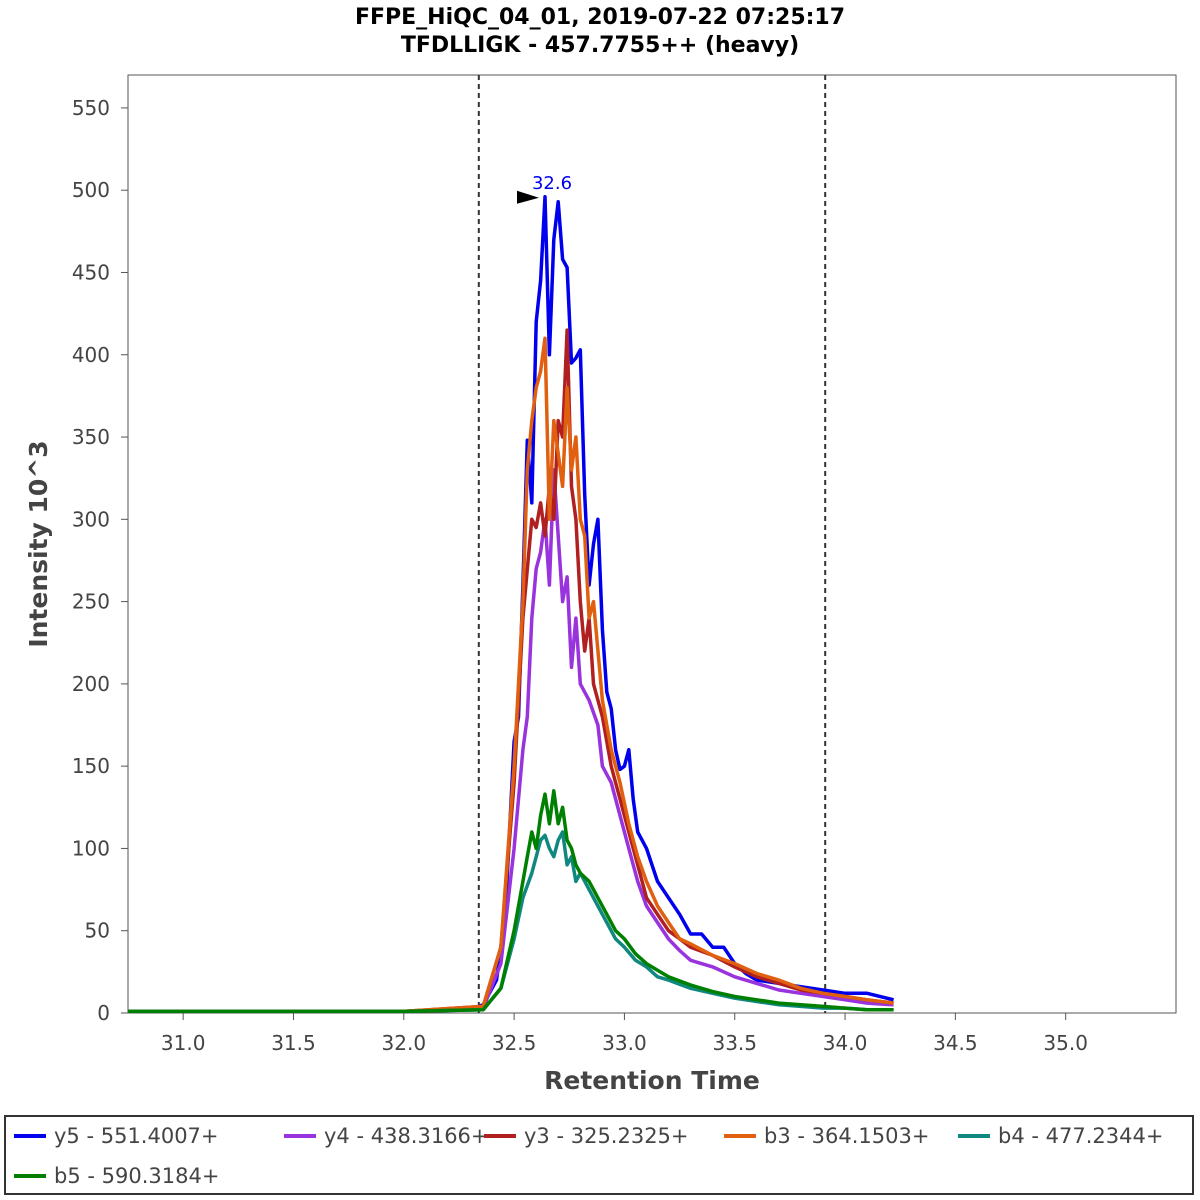  Describe the element at coordinates (38, 543) in the screenshot. I see `y-axis-label: Intensity 10^3` at that location.